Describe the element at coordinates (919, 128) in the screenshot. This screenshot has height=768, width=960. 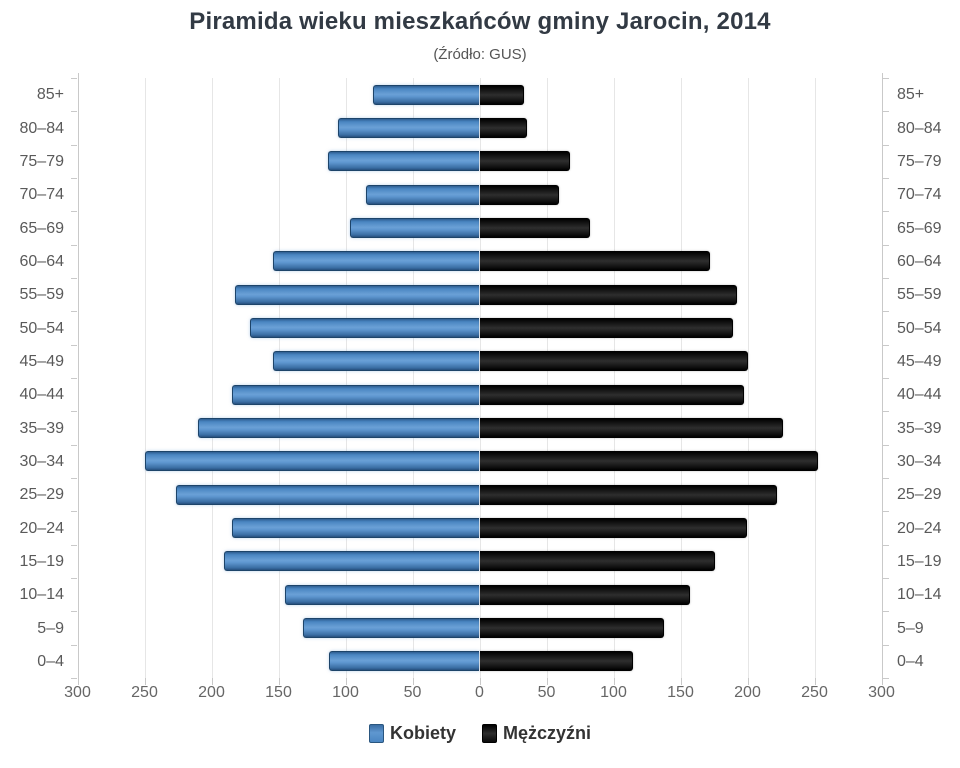
I see `age-label-right: 80–84` at that location.